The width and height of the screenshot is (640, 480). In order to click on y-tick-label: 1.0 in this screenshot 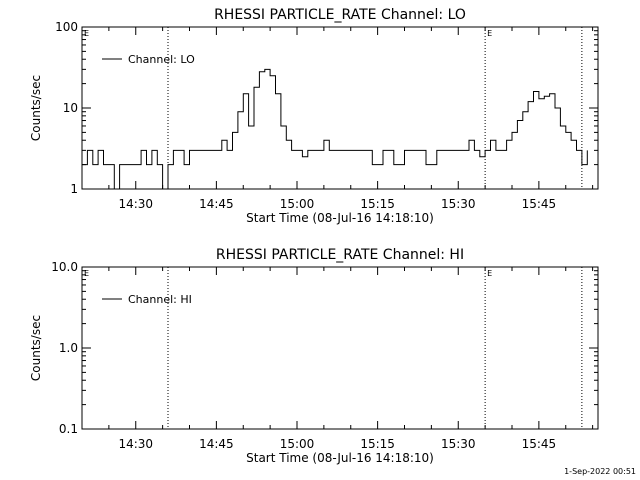, I will do `click(68, 348)`.